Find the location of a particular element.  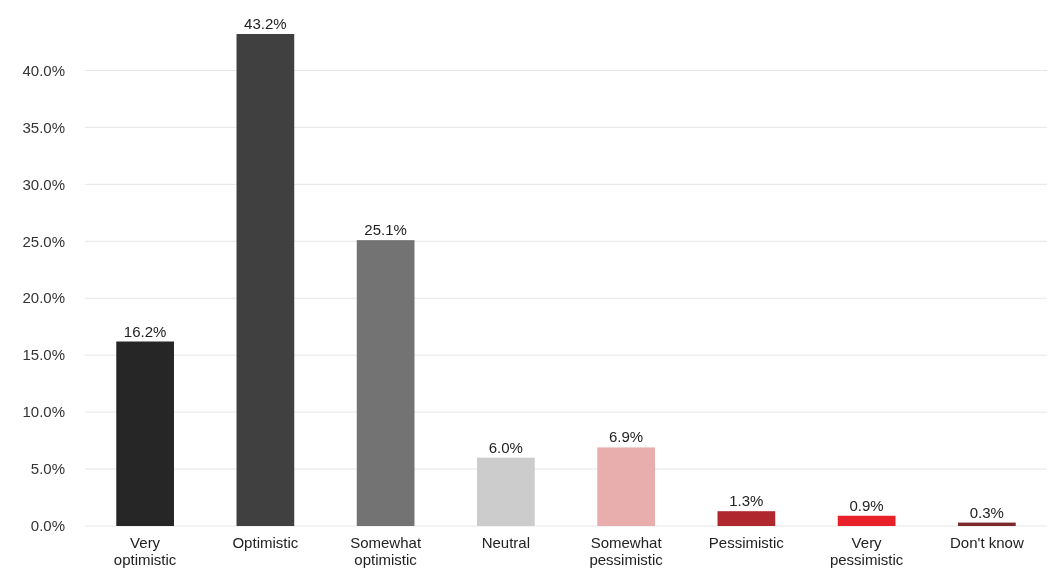

y-tick-label: 10.0% is located at coordinates (43, 412).